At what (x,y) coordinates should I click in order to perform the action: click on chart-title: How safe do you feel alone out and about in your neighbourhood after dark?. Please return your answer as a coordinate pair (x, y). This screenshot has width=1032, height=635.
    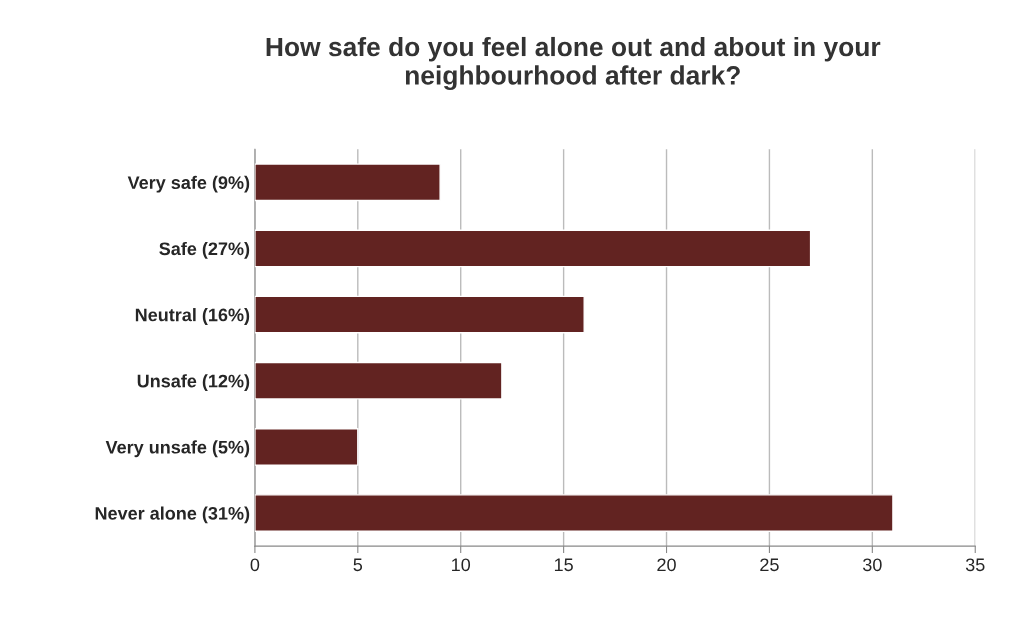
    Looking at the image, I should click on (573, 63).